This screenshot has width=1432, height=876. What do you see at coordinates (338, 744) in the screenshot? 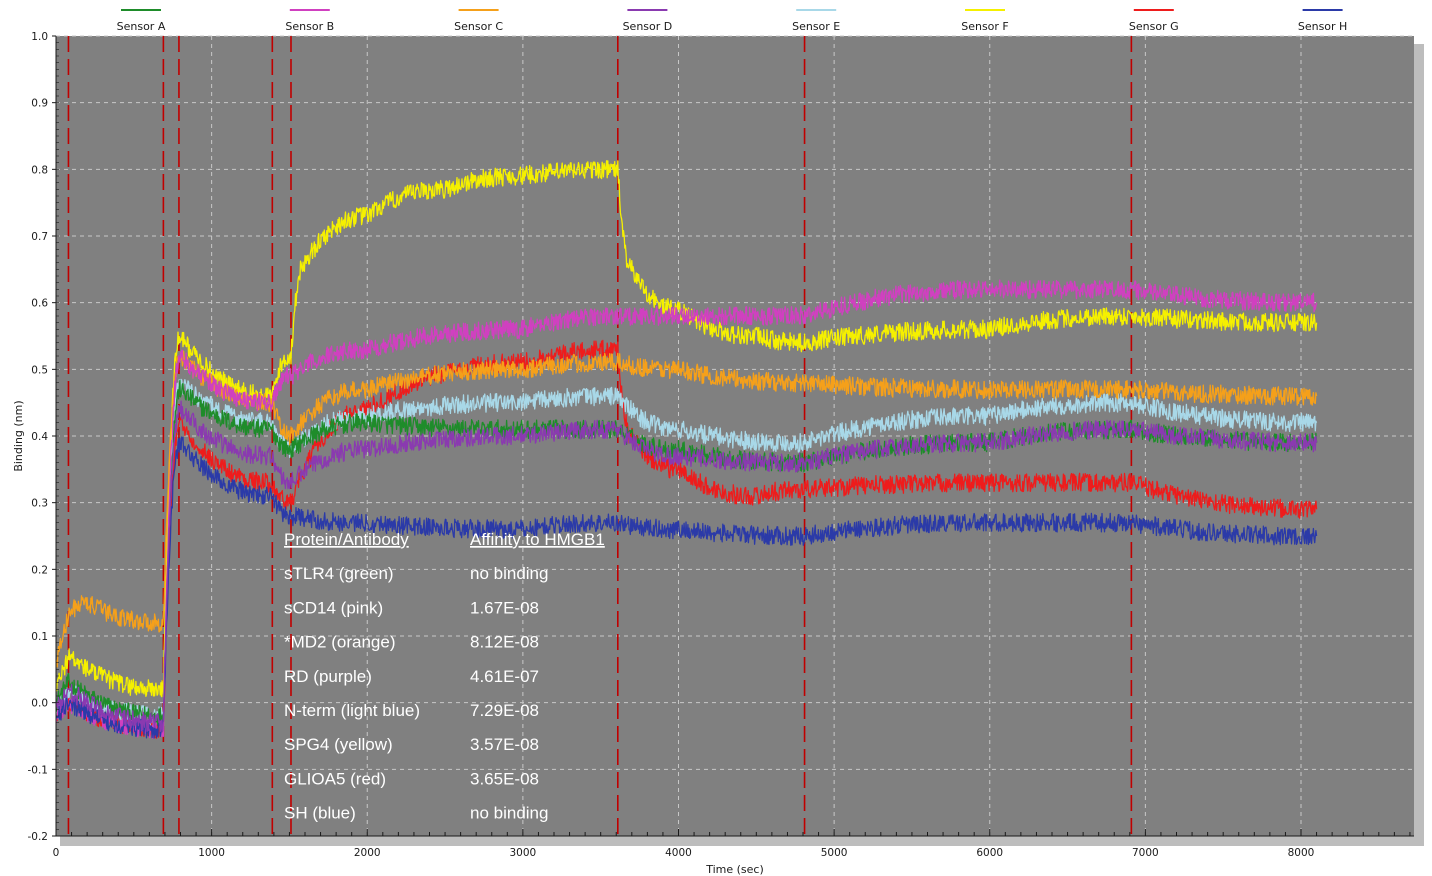
I see `table-protein-cell: SPG4 (yellow)` at bounding box center [338, 744].